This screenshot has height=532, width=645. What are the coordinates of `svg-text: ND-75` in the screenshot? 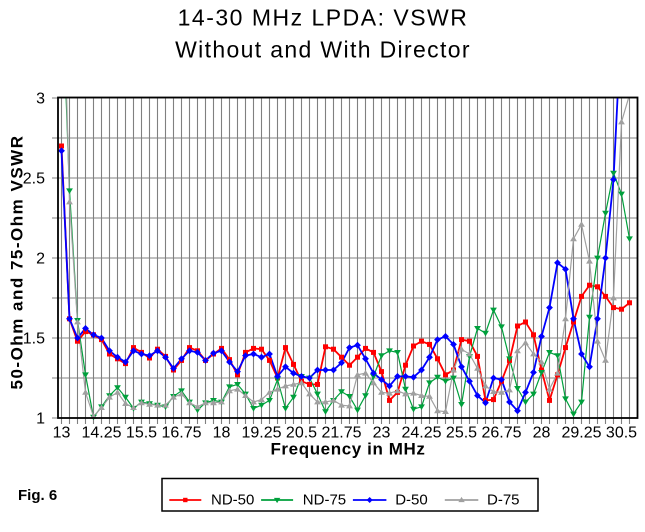 It's located at (324, 499).